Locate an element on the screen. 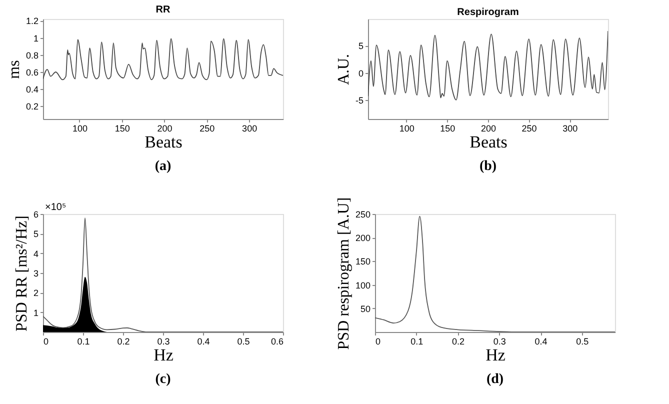 This screenshot has height=404, width=669. y-tick-label: 0.6 is located at coordinates (32, 72).